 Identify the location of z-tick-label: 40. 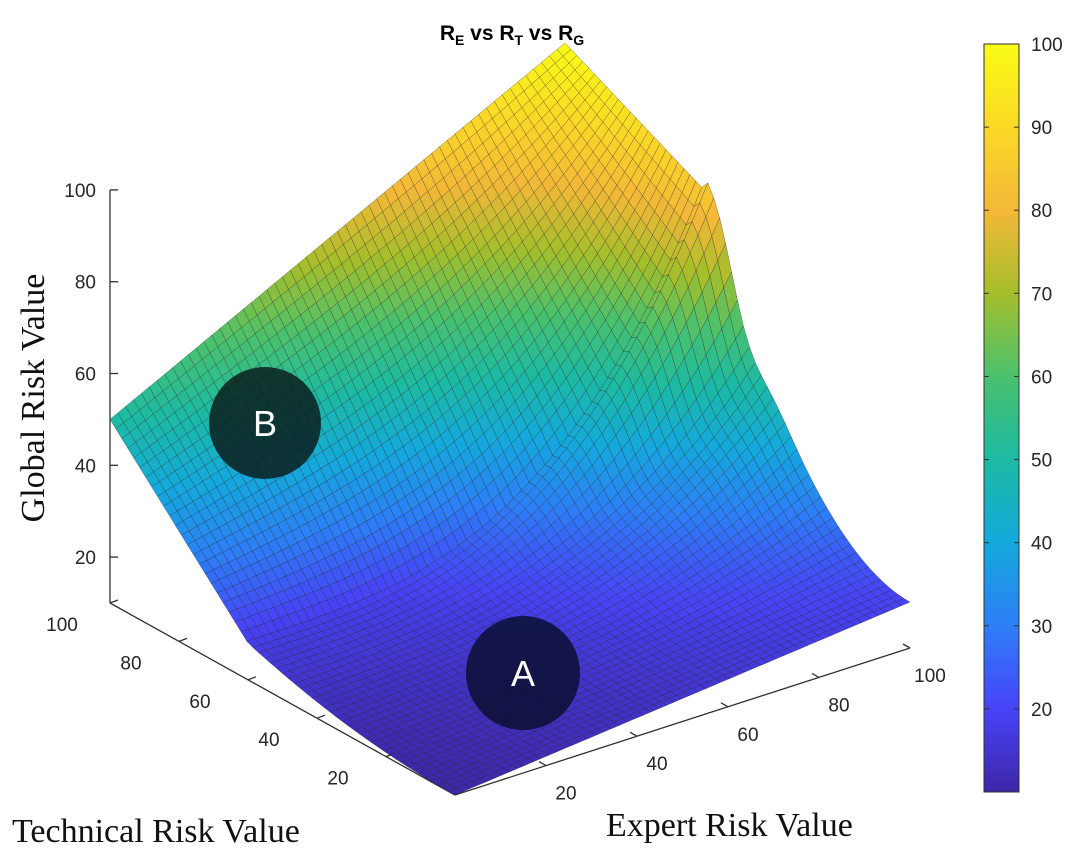
(85, 466).